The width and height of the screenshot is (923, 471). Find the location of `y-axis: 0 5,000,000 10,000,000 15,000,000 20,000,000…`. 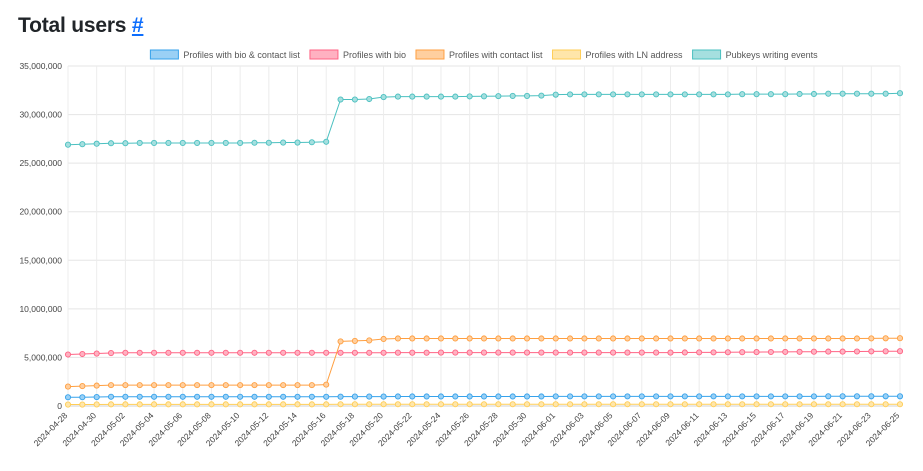

y-axis: 0 5,000,000 10,000,000 15,000,000 20,000,000… is located at coordinates (40, 236).